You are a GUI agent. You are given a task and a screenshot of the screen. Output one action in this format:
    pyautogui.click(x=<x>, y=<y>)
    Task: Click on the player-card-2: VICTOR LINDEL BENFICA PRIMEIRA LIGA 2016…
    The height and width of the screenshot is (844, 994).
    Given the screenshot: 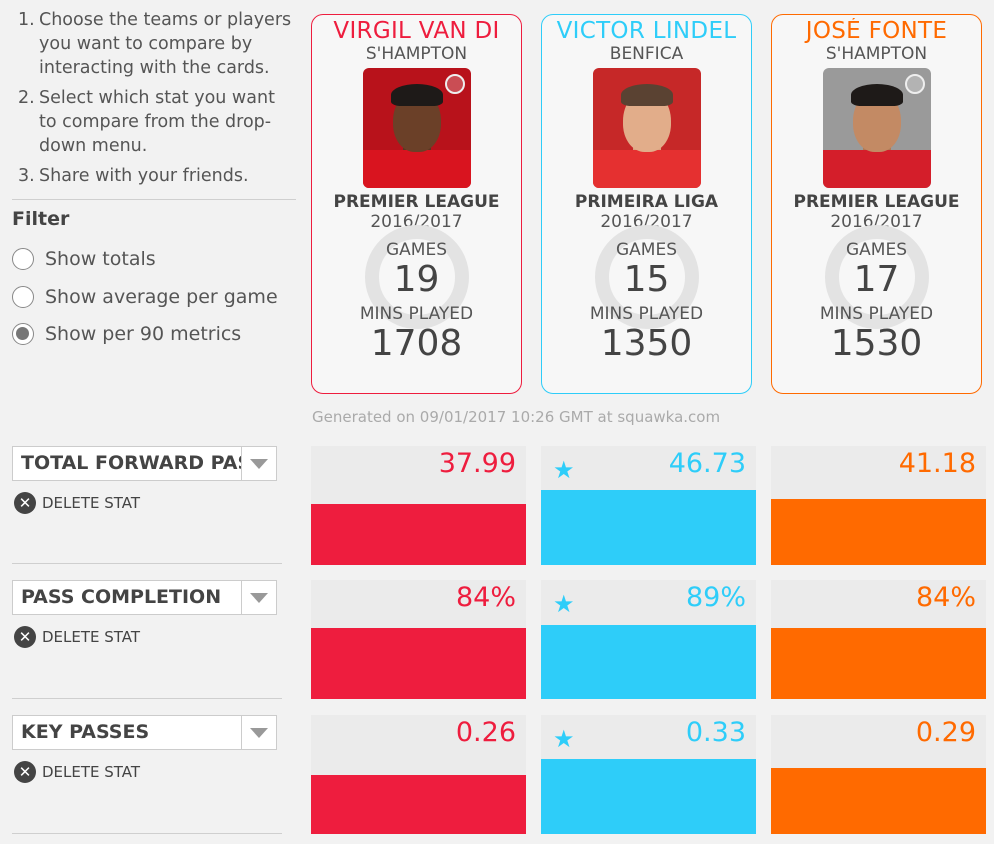 What is the action you would take?
    pyautogui.click(x=646, y=204)
    